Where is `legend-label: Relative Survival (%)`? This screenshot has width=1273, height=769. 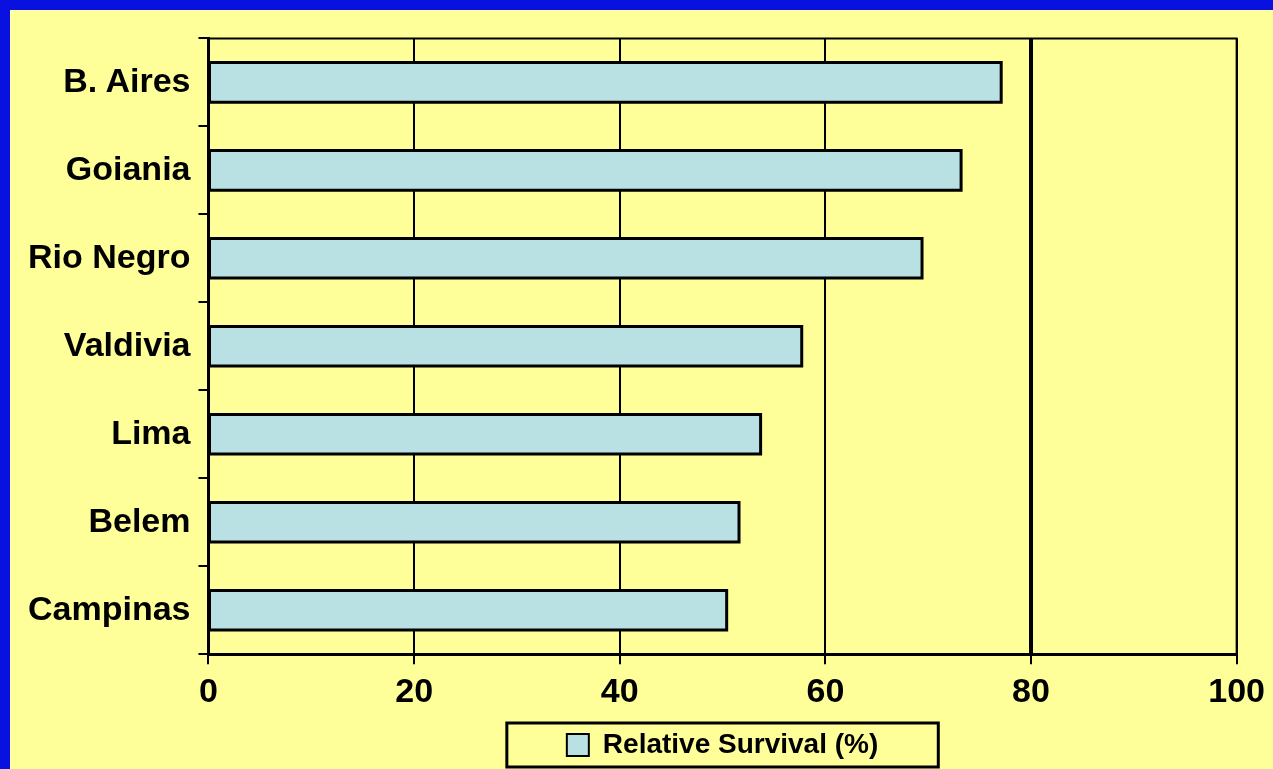
legend-label: Relative Survival (%) is located at coordinates (740, 743).